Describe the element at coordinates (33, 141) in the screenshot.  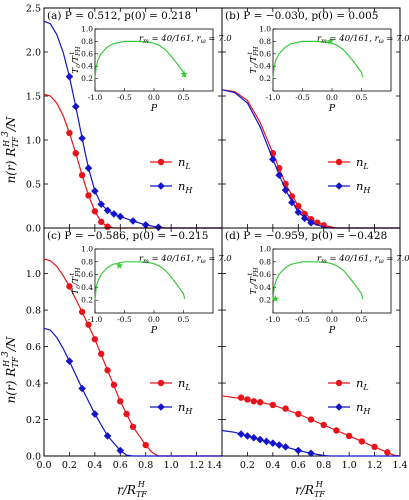
I see `y-tick-label: 1.0` at that location.